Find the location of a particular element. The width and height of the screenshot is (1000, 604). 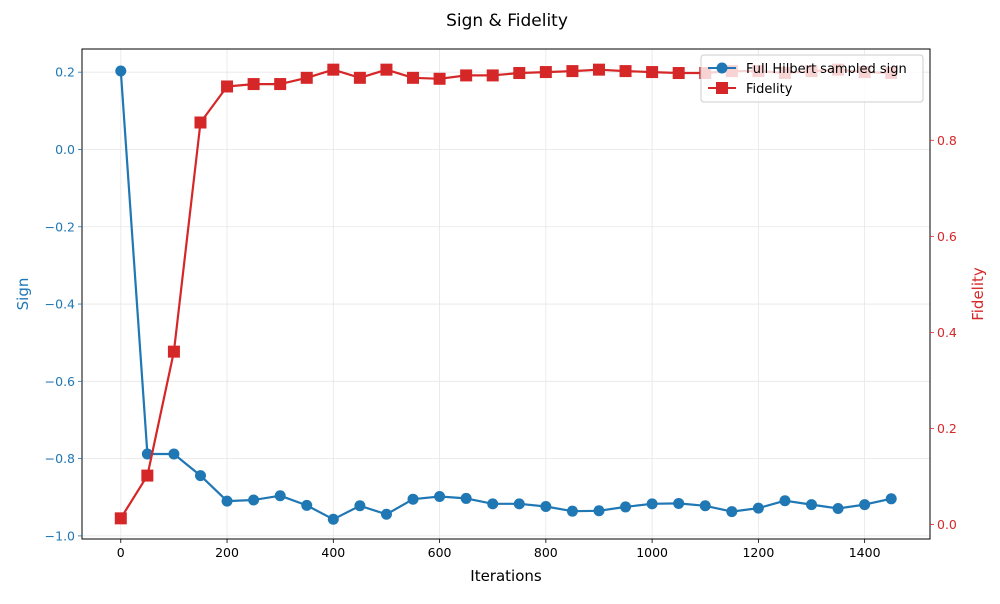

x-tick-label: 600 is located at coordinates (440, 552).